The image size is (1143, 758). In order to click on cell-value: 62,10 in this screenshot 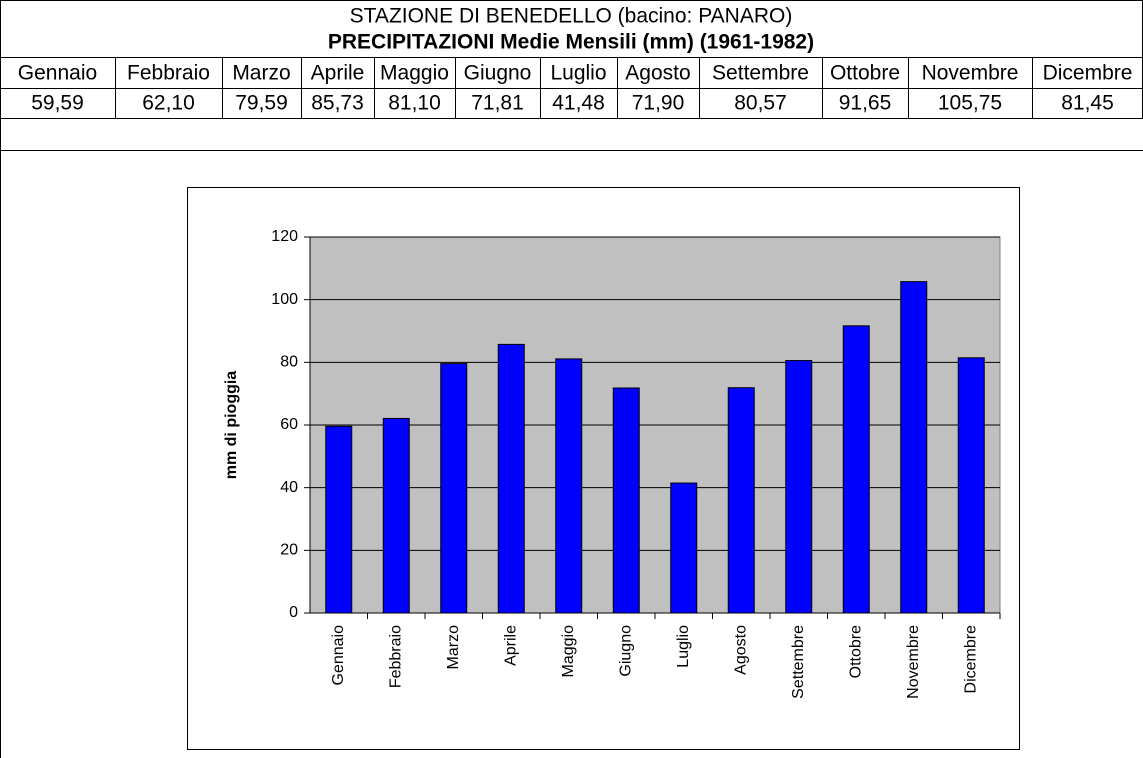, I will do `click(168, 103)`.